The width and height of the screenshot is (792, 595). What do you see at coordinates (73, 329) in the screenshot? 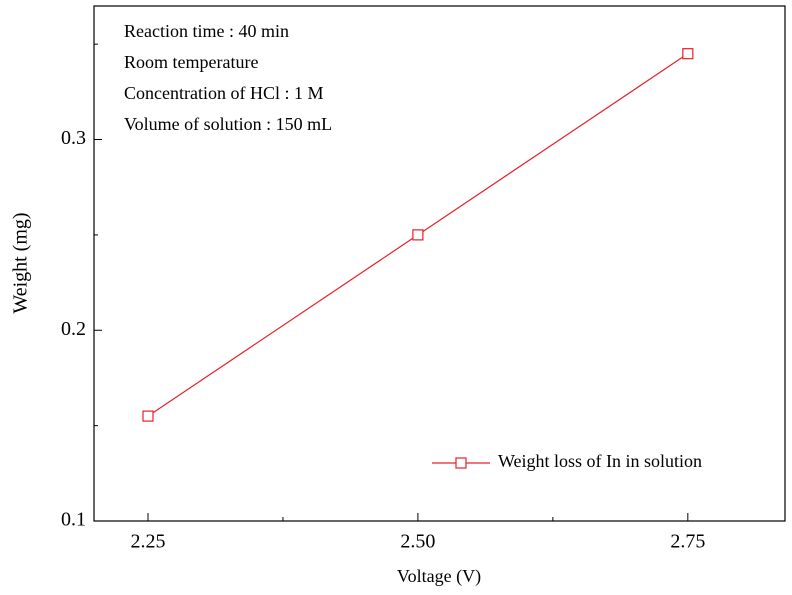
I see `y-tick-label: 0.2` at bounding box center [73, 329].